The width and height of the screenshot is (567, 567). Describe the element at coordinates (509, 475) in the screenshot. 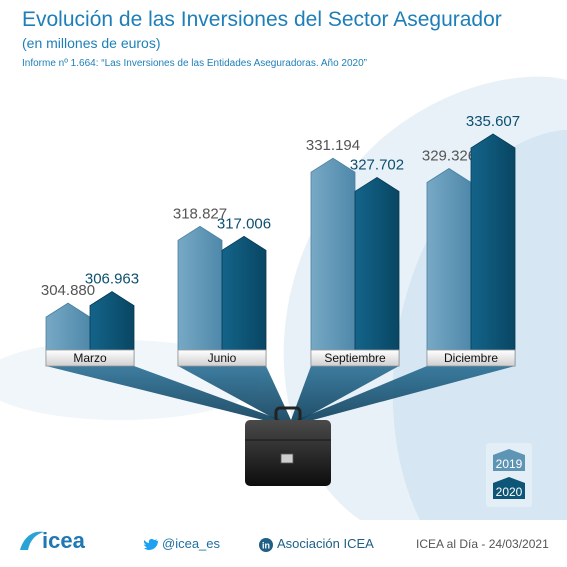

I see `legend` at that location.